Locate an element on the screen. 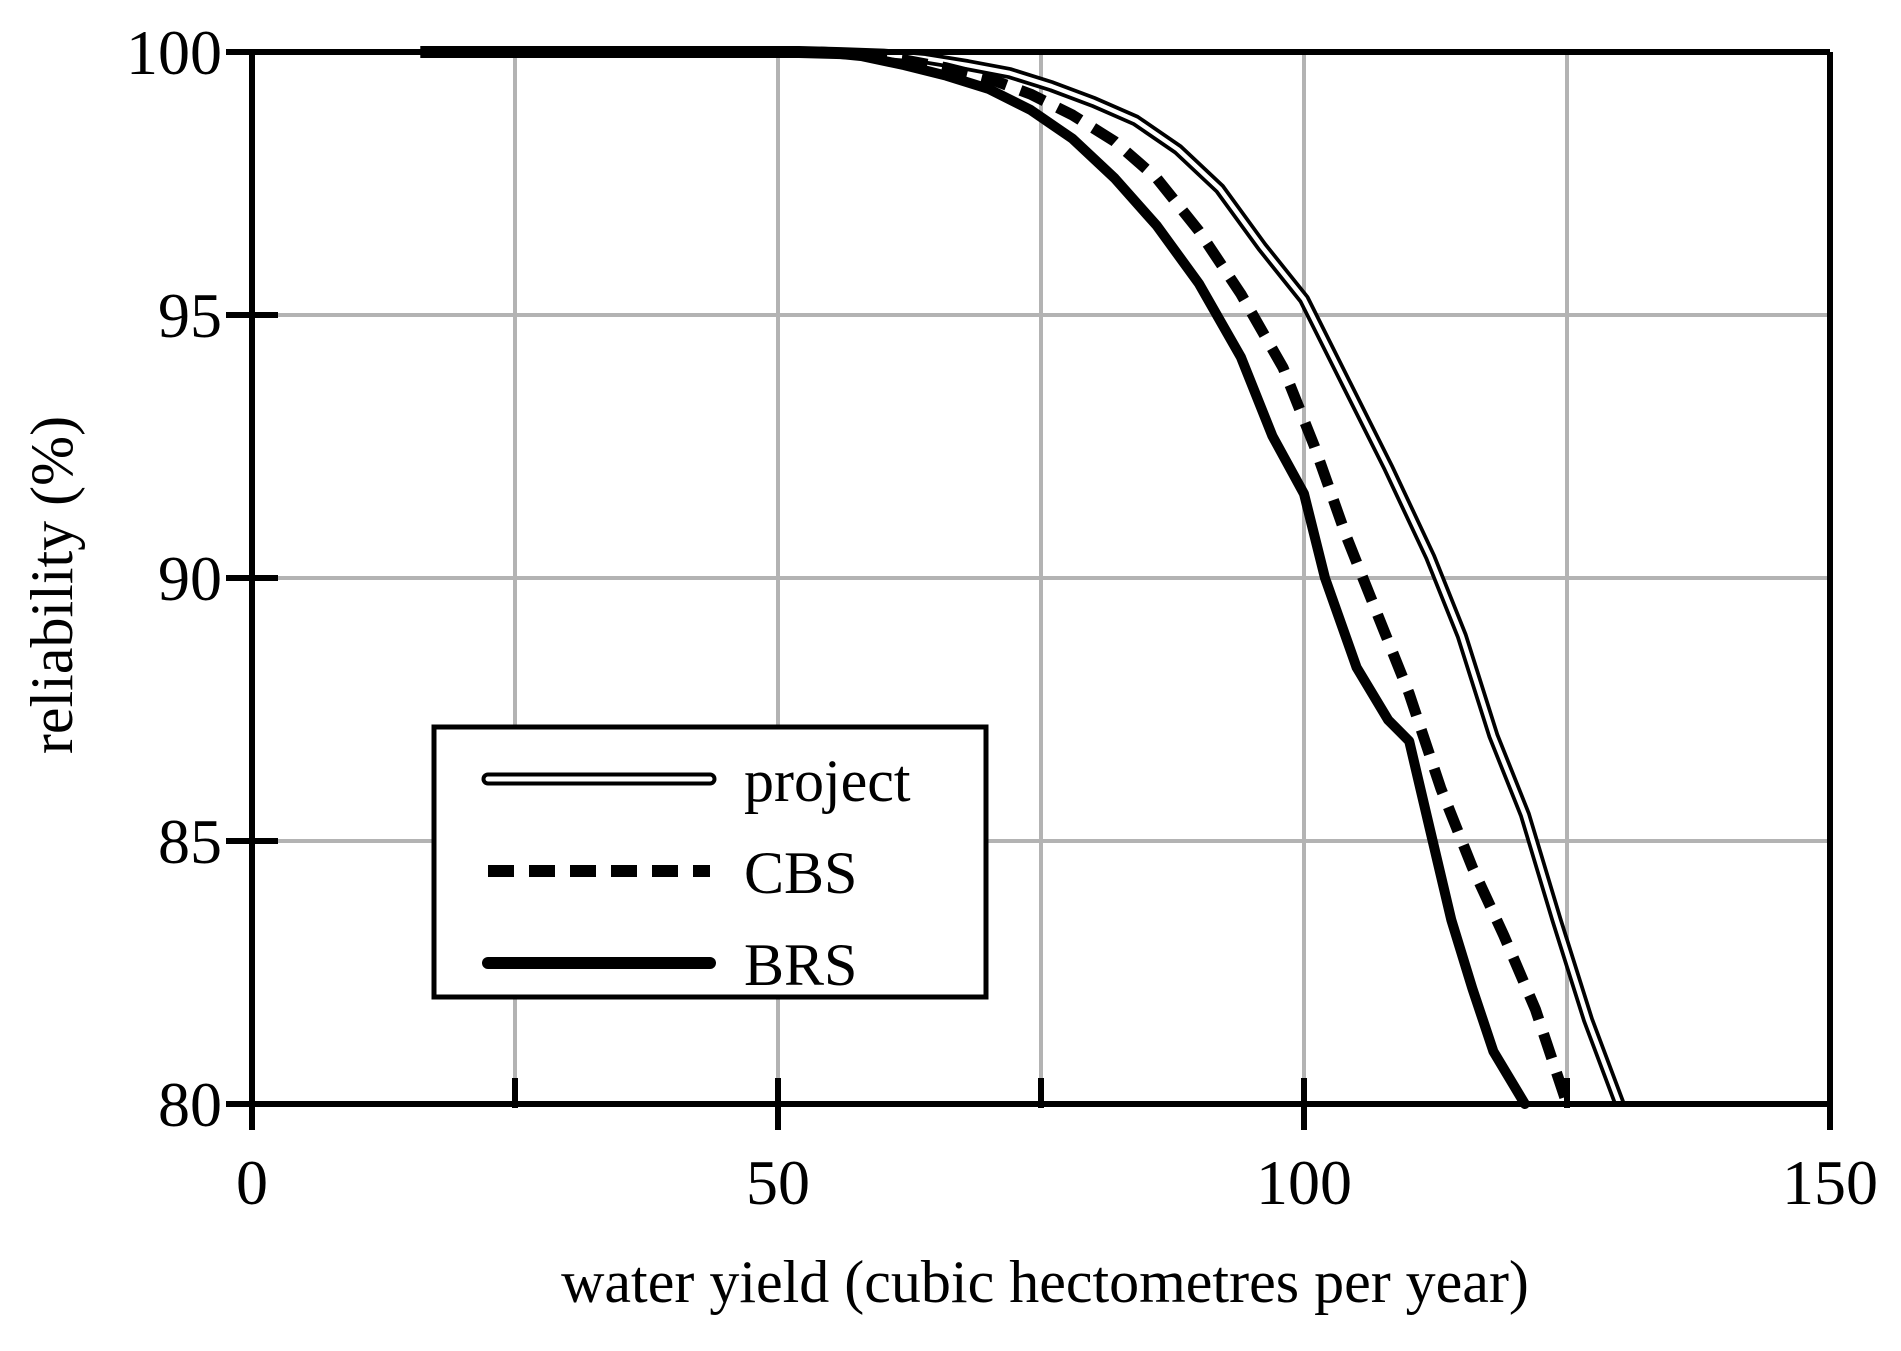  y-tick-label-95: 95 is located at coordinates (190, 315).